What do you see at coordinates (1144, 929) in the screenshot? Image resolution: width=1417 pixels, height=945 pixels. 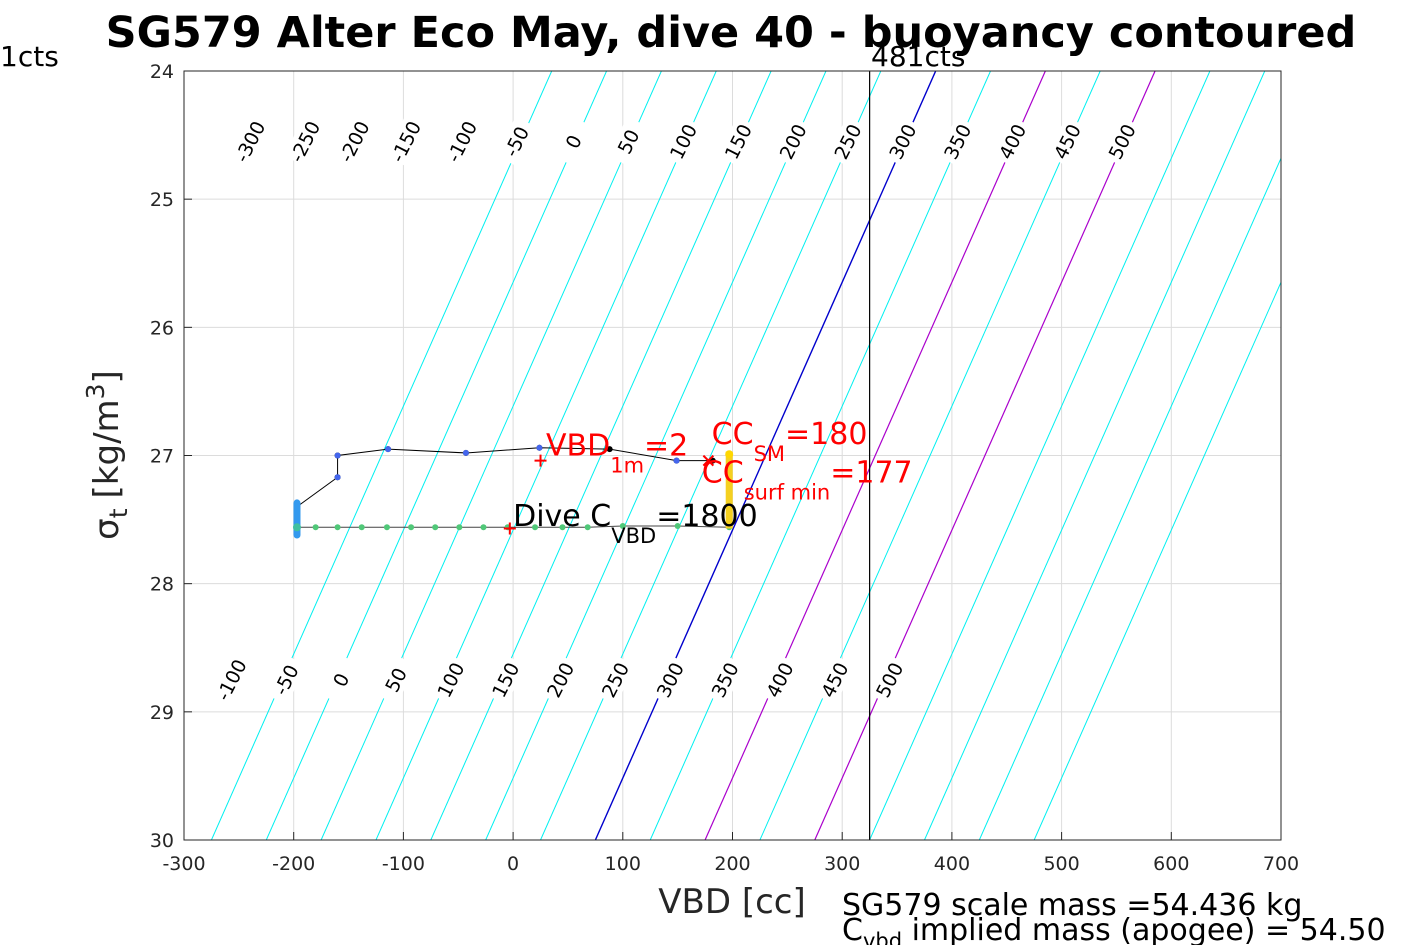 I see `footer-implied-mass-rest: implied mass (apogee) = 54.50` at bounding box center [1144, 929].